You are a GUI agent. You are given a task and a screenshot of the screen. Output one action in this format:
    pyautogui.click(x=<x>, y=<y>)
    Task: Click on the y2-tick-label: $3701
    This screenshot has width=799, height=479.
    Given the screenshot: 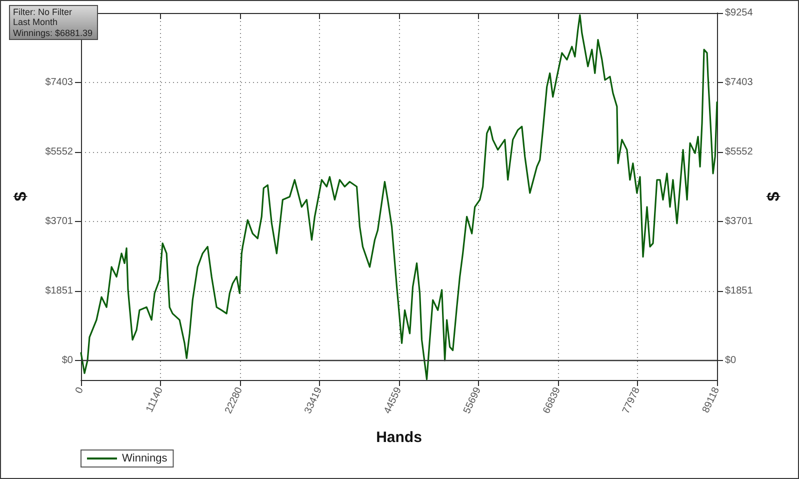 What is the action you would take?
    pyautogui.click(x=739, y=222)
    